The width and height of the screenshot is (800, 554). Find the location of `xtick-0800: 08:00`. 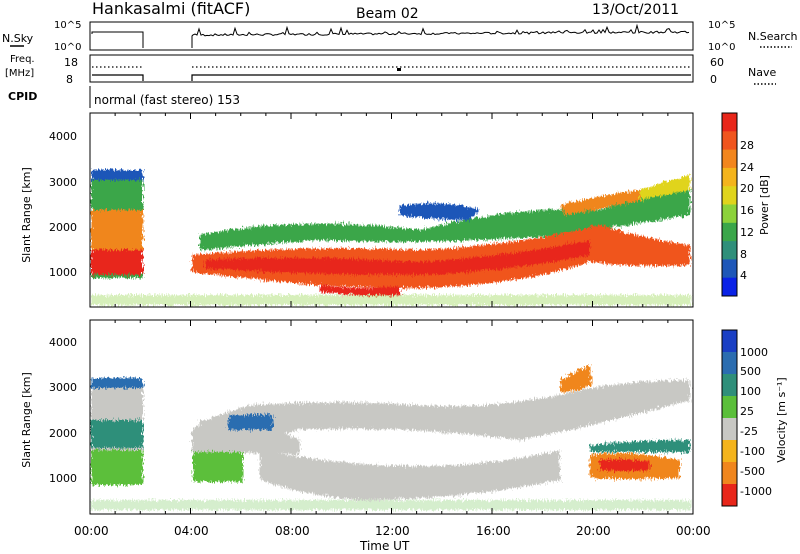

xtick-0800: 08:00 is located at coordinates (292, 531).